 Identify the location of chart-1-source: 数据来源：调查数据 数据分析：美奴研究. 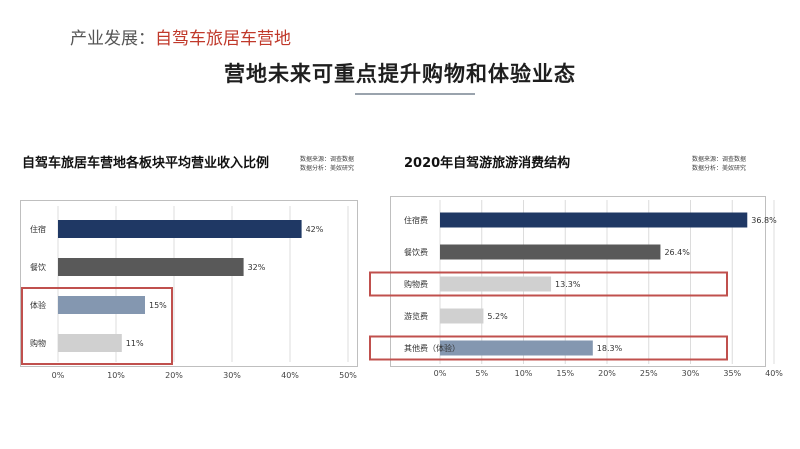
(327, 164).